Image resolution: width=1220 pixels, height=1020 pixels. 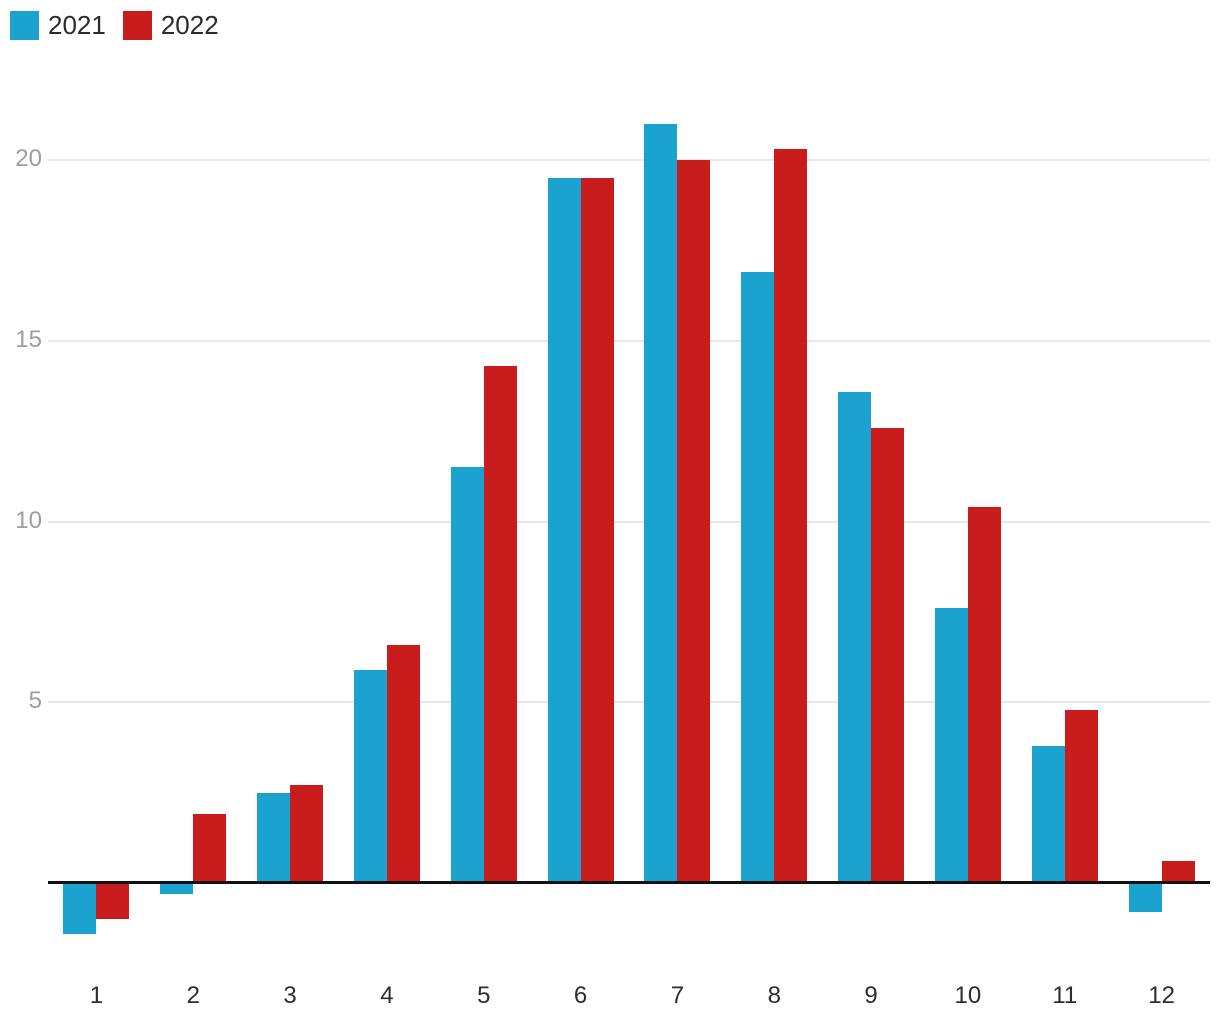 What do you see at coordinates (677, 995) in the screenshot?
I see `x-axis-tick-label: 7` at bounding box center [677, 995].